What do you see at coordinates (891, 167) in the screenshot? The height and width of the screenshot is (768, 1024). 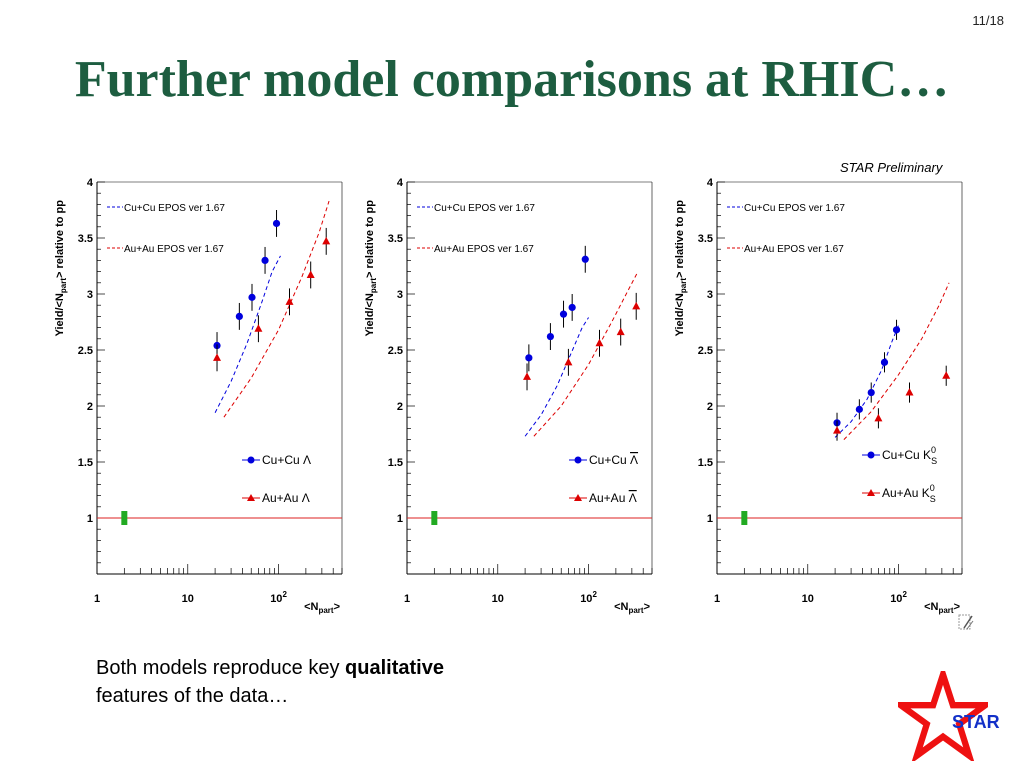 I see `preliminary-label: STAR Preliminary` at bounding box center [891, 167].